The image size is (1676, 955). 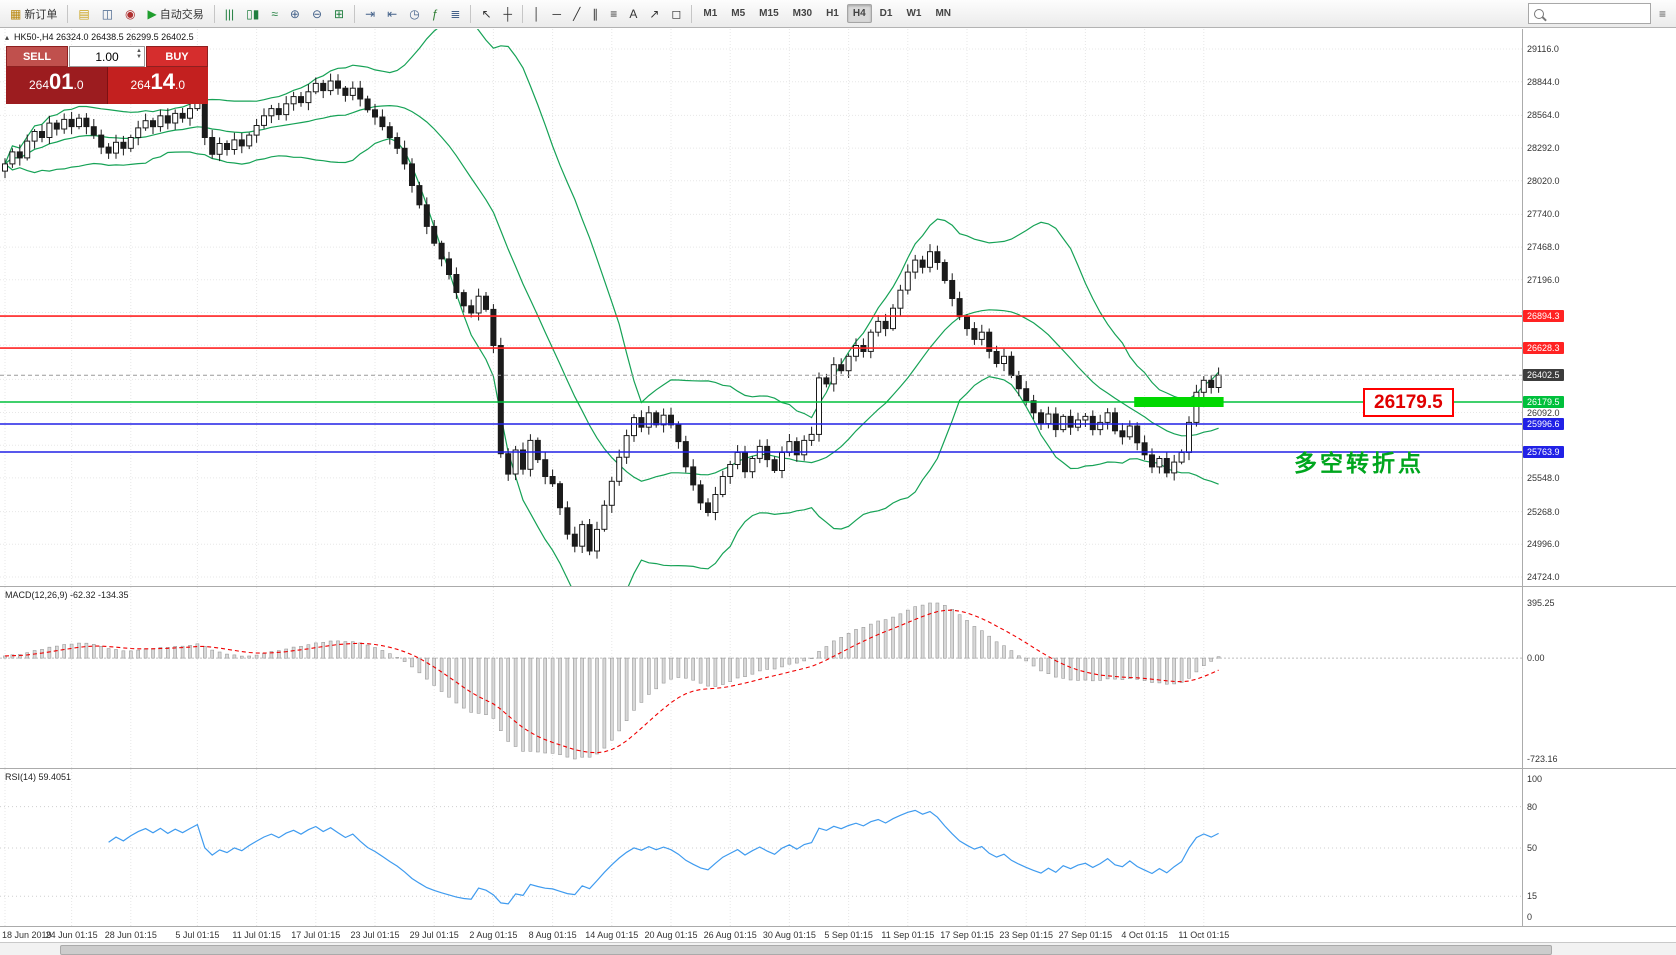 I want to click on timeframe-d1-label: D1, so click(x=886, y=13).